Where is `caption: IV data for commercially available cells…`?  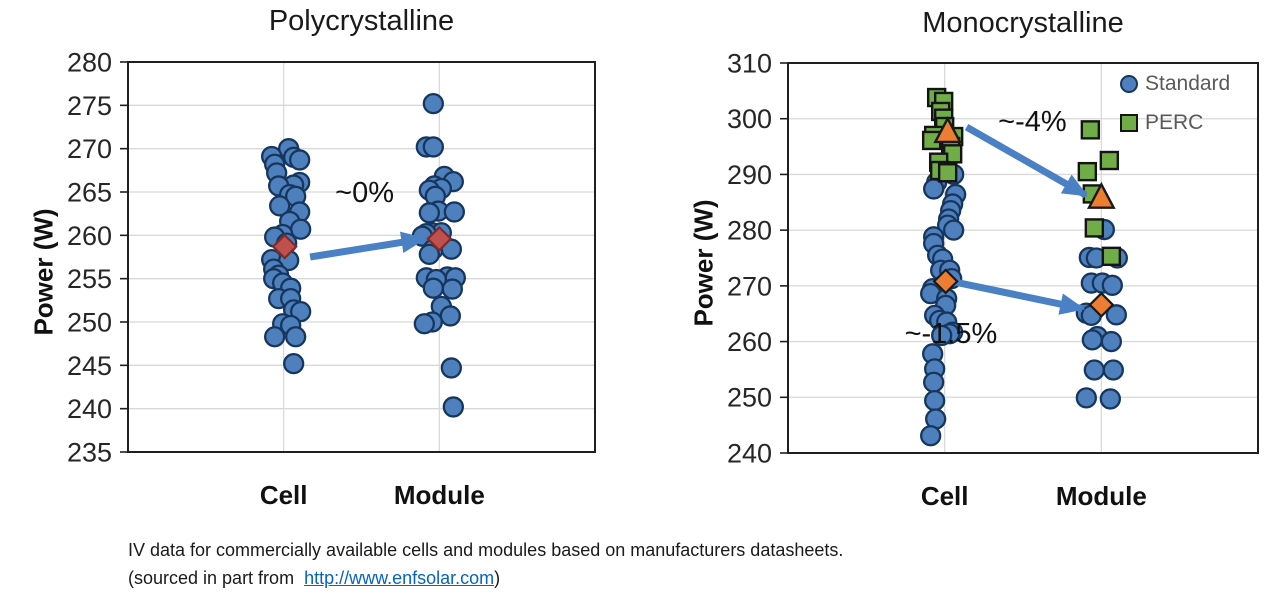 caption: IV data for commercially available cells… is located at coordinates (485, 564).